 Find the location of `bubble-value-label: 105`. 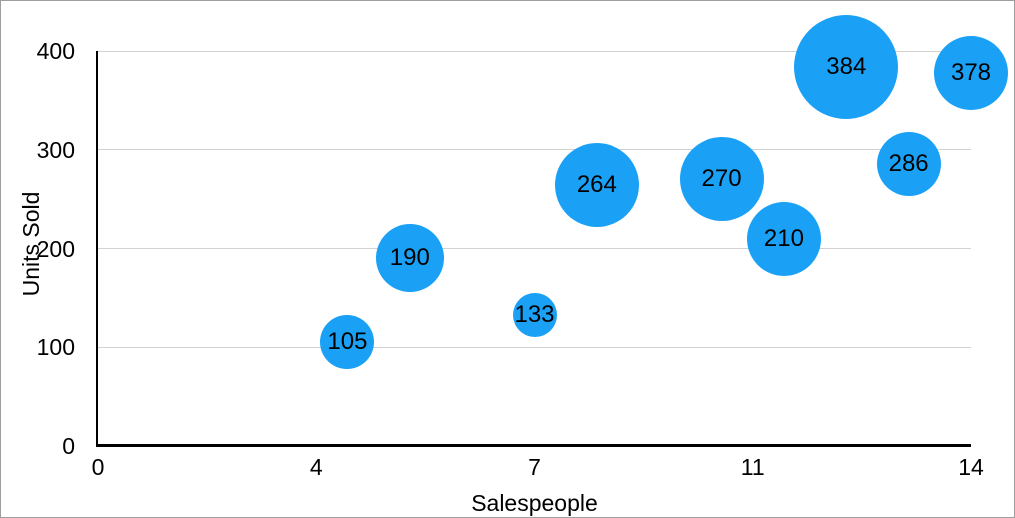

bubble-value-label: 105 is located at coordinates (347, 342).